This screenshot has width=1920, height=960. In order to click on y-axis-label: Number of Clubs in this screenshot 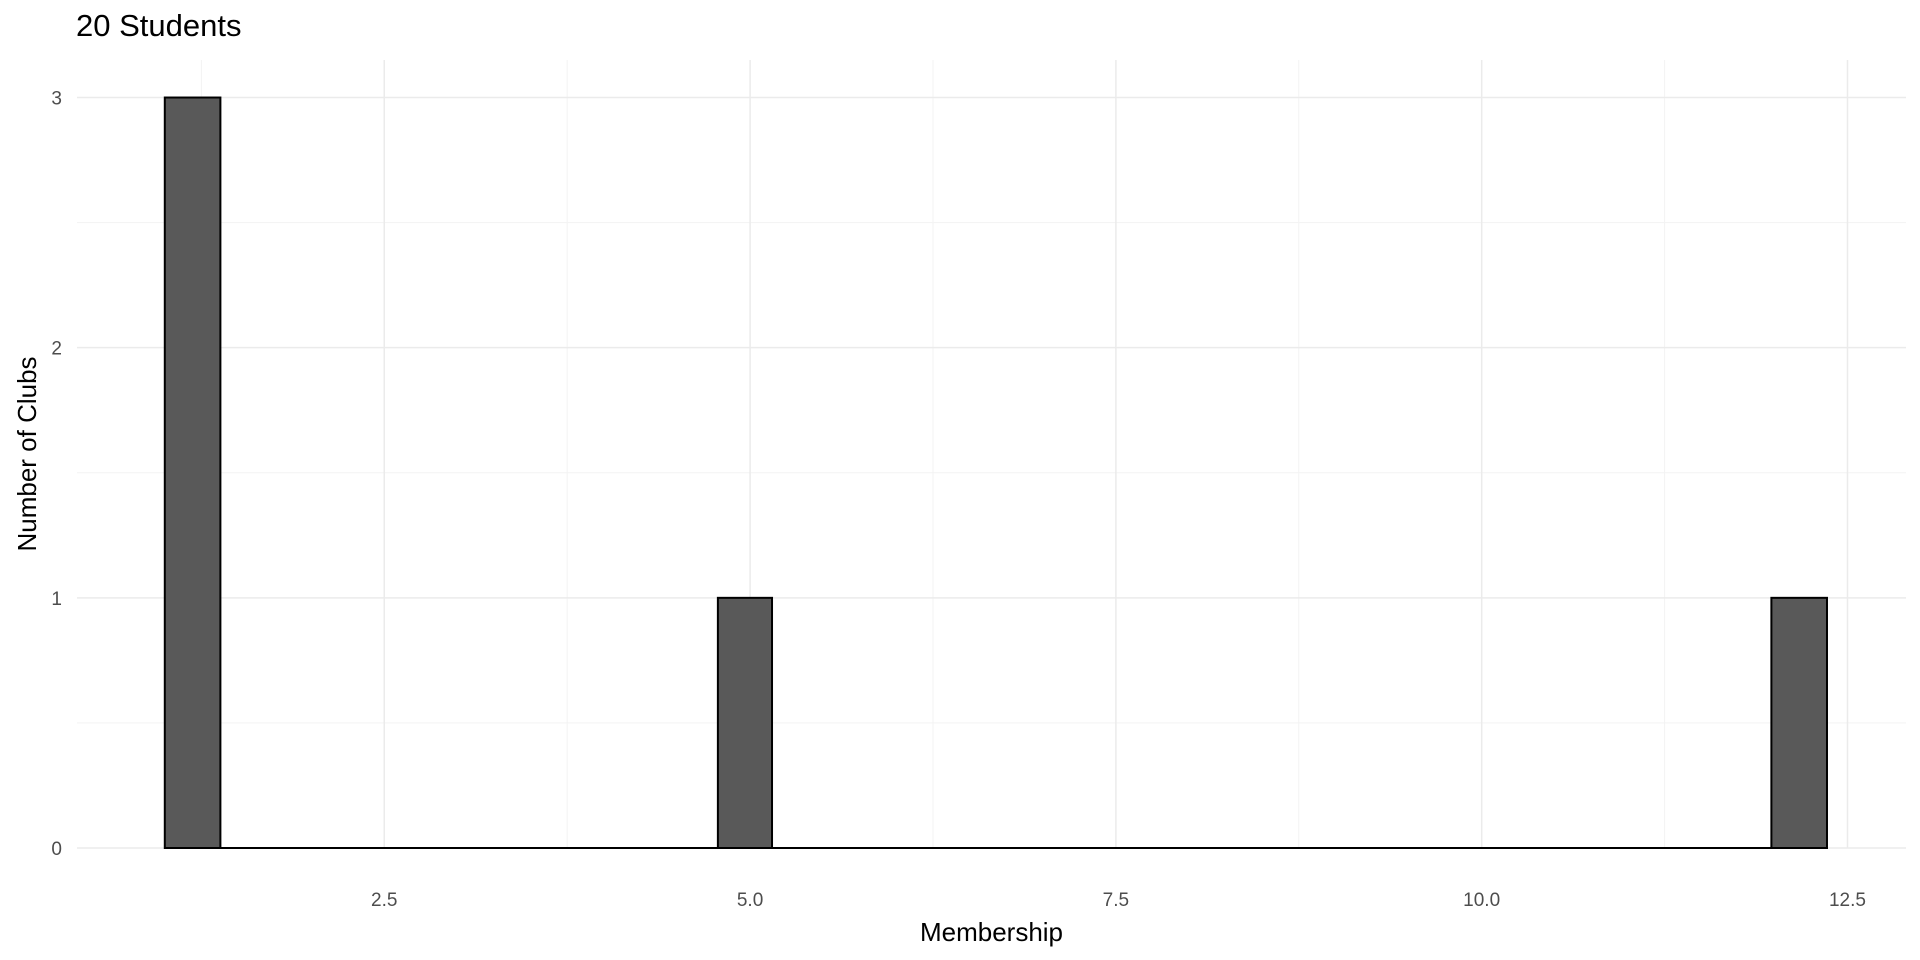, I will do `click(27, 453)`.